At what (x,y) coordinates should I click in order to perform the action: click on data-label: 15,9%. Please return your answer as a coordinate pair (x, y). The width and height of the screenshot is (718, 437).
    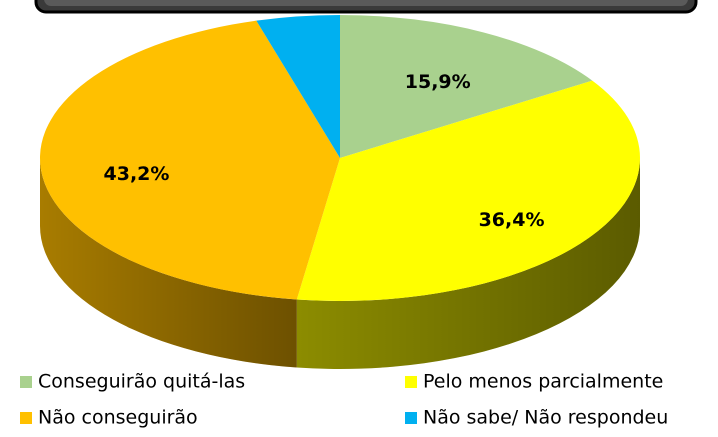
    Looking at the image, I should click on (438, 82).